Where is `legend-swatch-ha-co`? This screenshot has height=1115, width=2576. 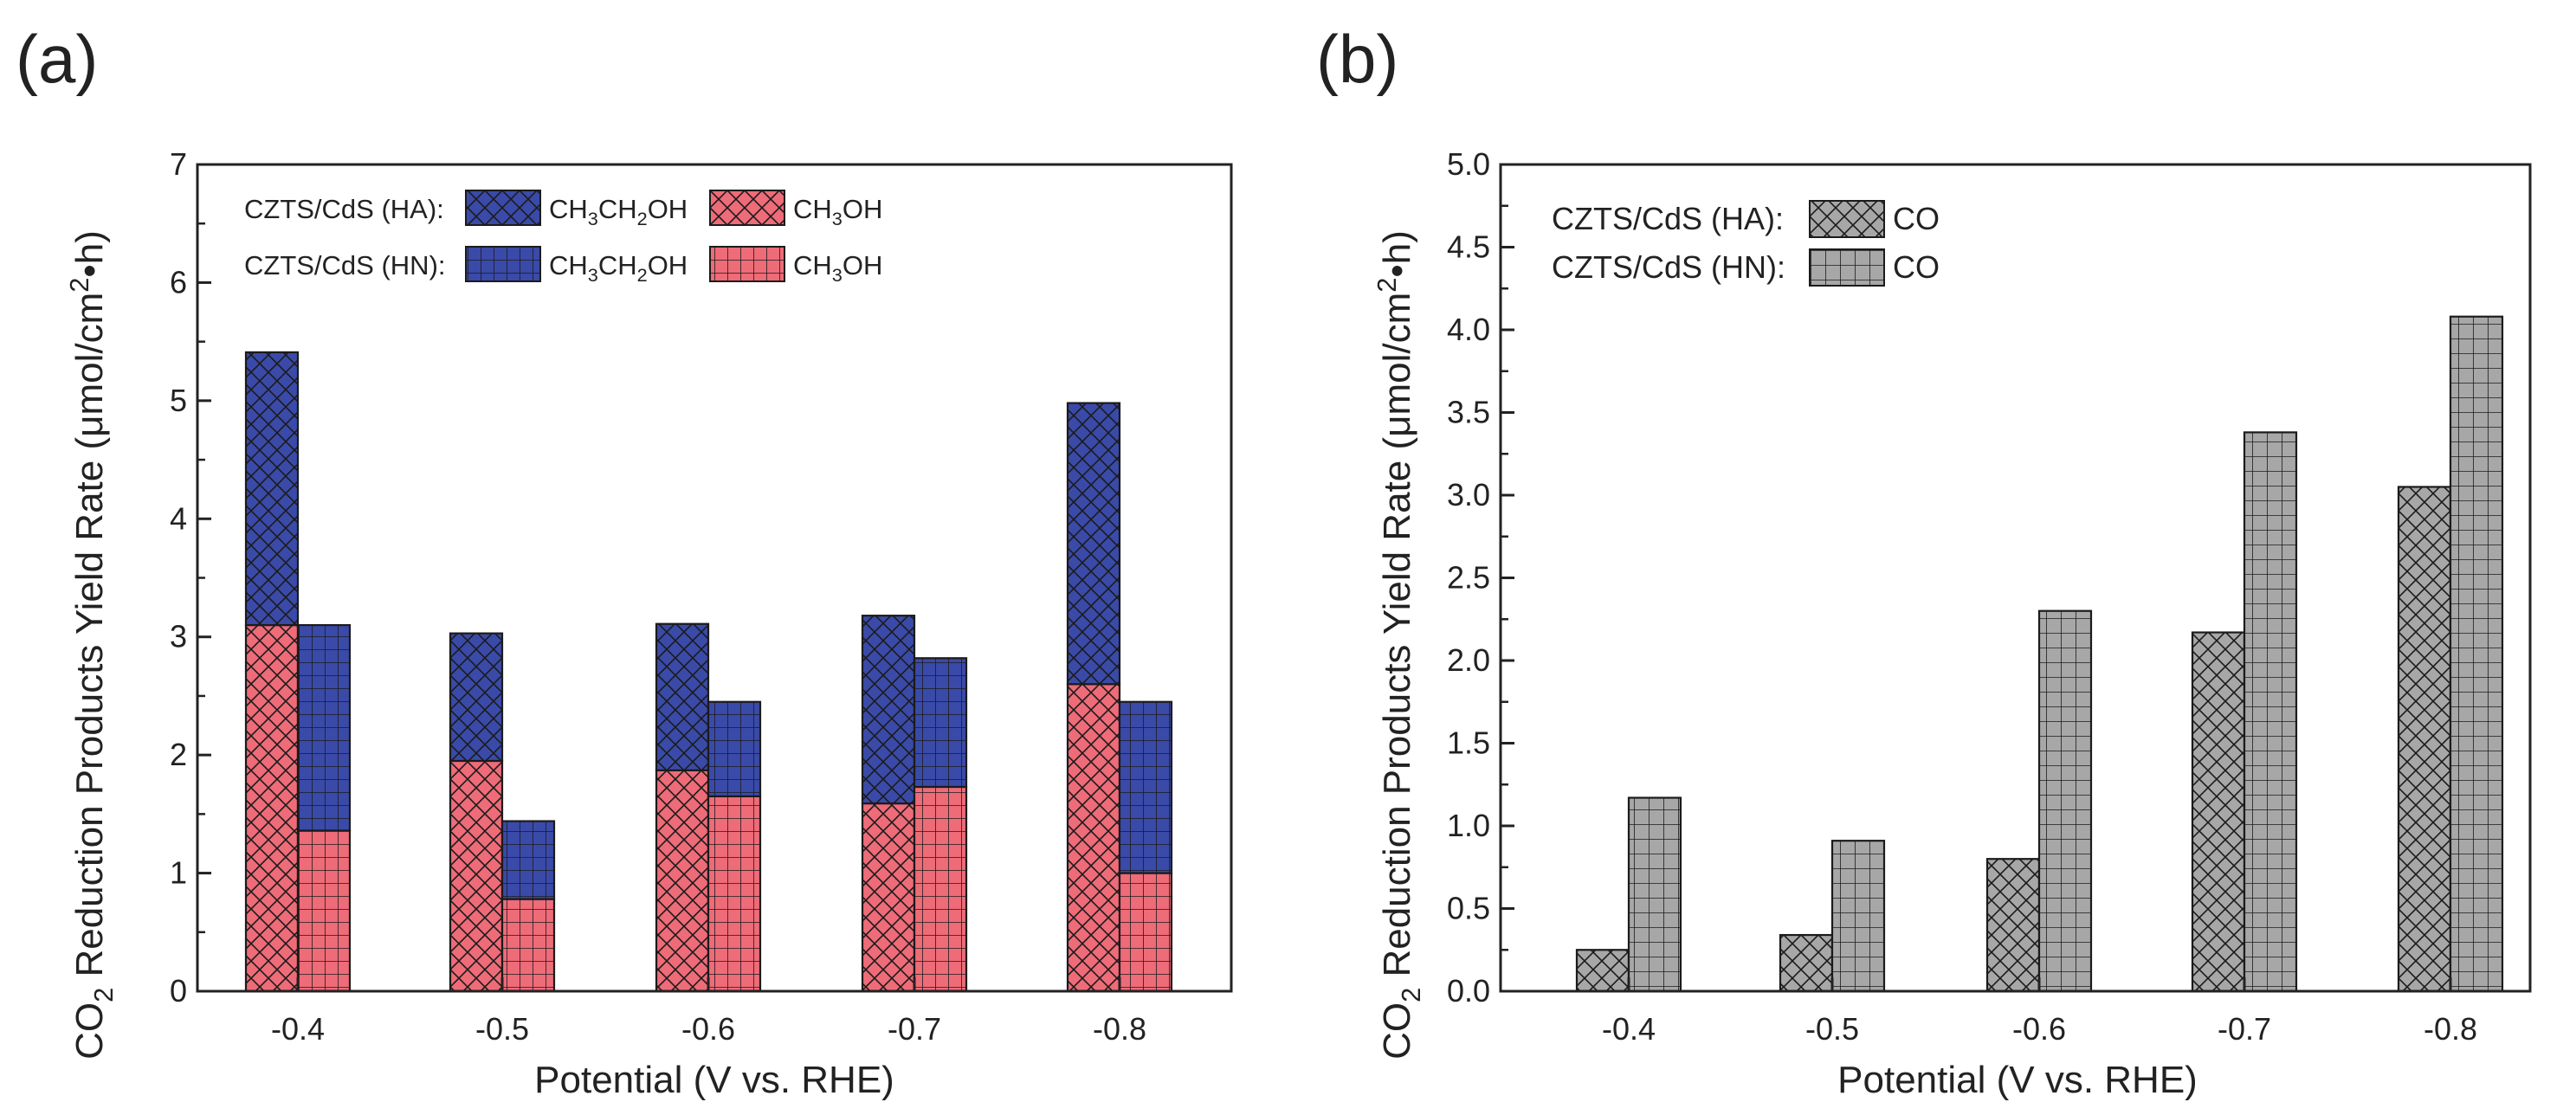 legend-swatch-ha-co is located at coordinates (1847, 219).